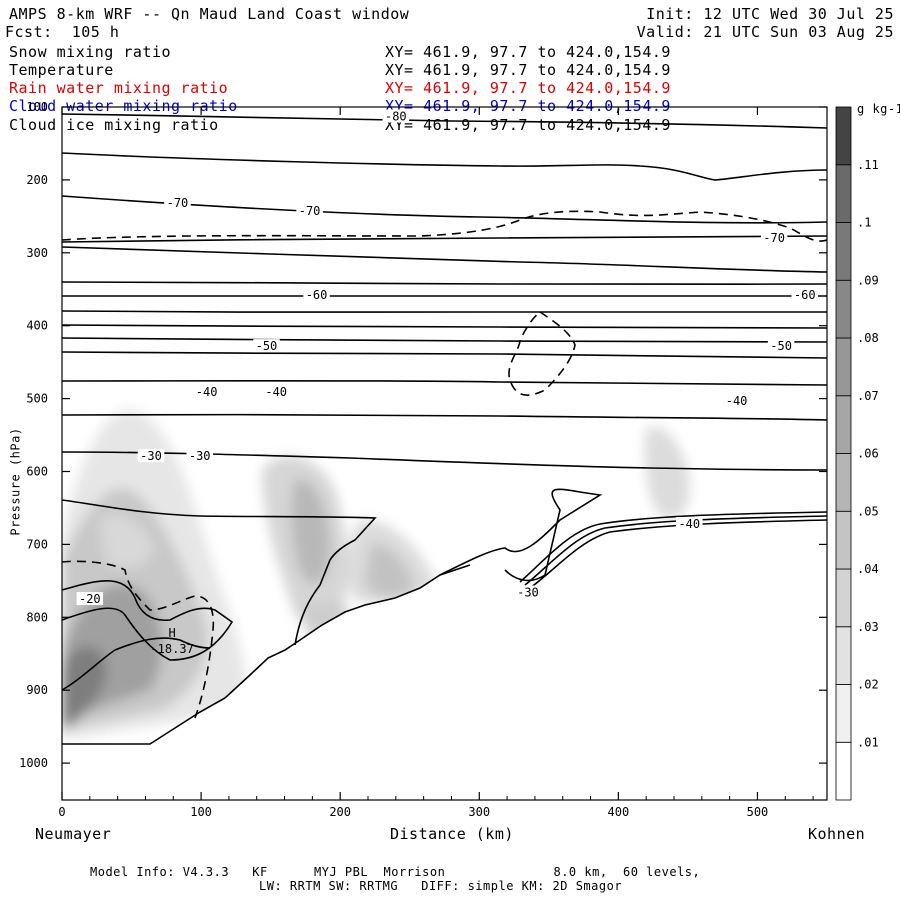  Describe the element at coordinates (37, 617) in the screenshot. I see `y-tick-label: 800` at that location.